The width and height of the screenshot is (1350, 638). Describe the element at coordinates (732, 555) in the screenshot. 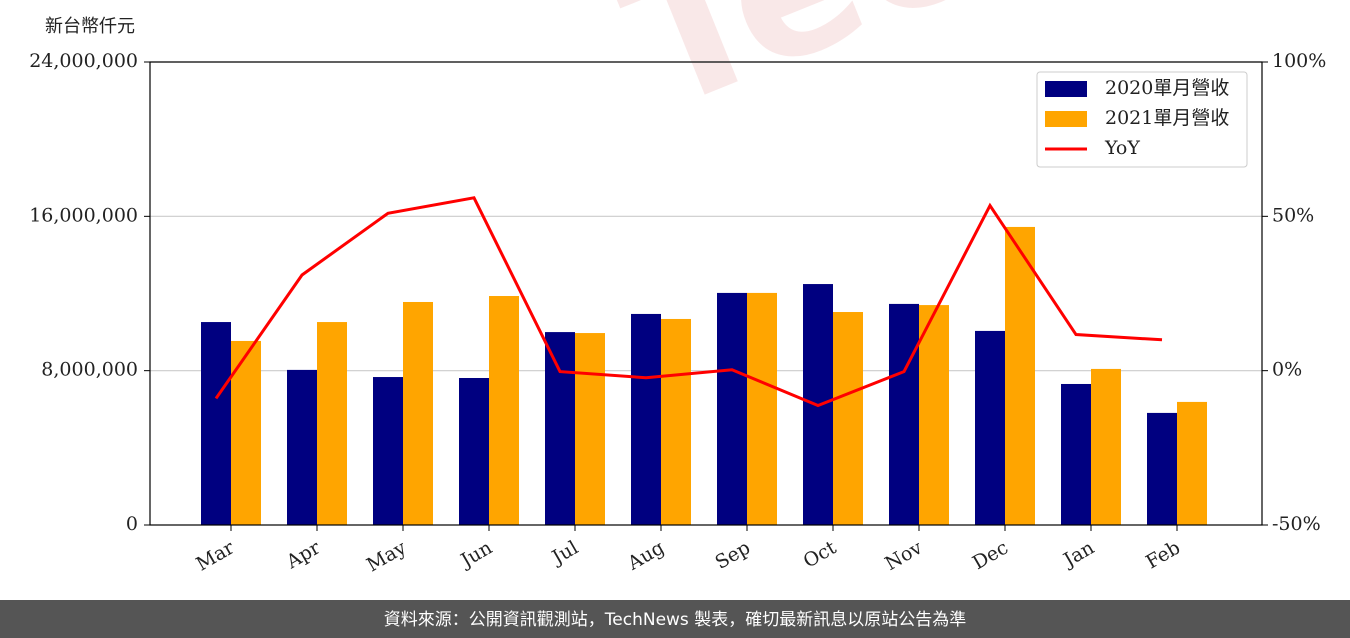

I see `x-tick-label: Sep` at that location.